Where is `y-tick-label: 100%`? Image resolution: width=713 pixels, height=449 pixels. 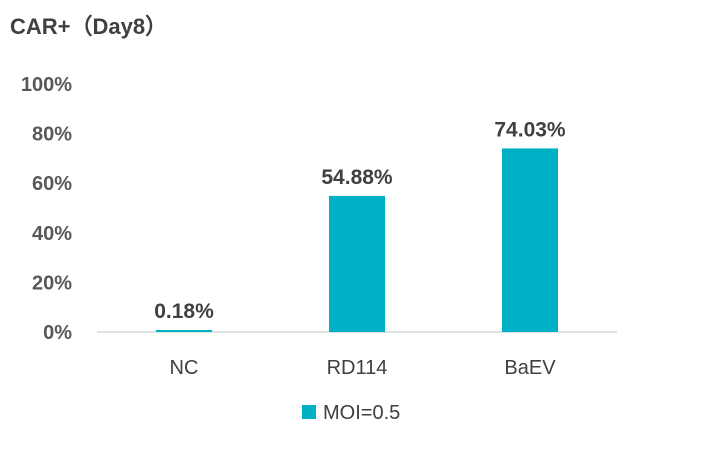 y-tick-label: 100% is located at coordinates (46, 85).